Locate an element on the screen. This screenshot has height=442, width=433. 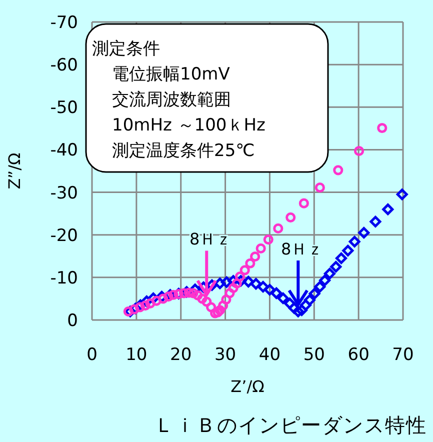
annotation: 交流周波数範囲 is located at coordinates (171, 100).